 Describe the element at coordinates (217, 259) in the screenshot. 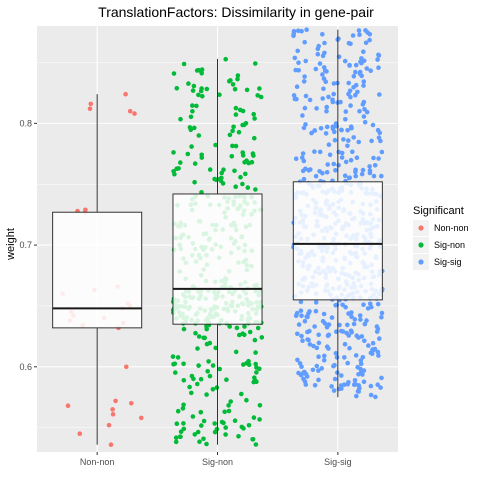

I see `box-sig-non` at that location.